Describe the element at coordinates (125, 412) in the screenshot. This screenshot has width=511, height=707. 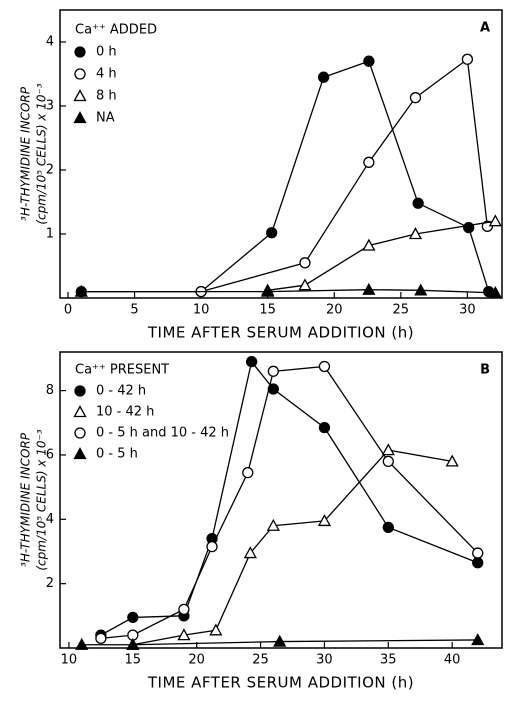
I see `legend-label: 10 - 42 h` at that location.